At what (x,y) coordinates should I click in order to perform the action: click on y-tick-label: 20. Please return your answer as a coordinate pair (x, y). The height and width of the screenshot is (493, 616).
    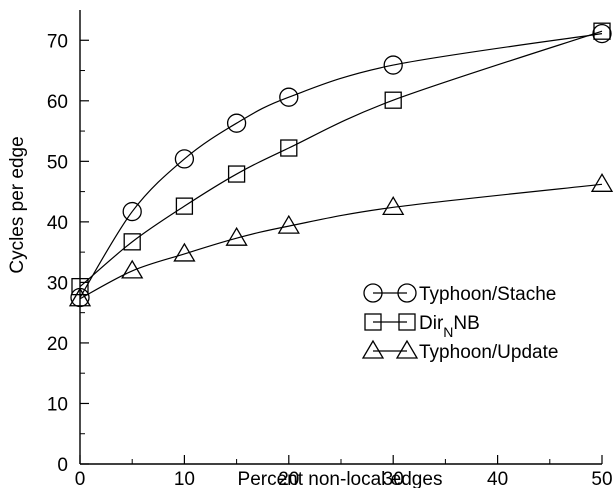
    Looking at the image, I should click on (57, 344).